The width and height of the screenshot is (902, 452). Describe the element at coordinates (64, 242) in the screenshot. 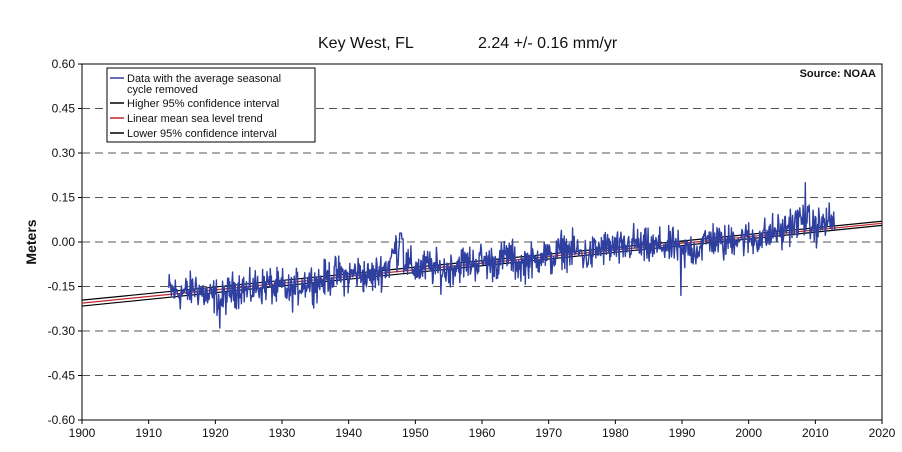

I see `y-tick-label: 0.00` at that location.